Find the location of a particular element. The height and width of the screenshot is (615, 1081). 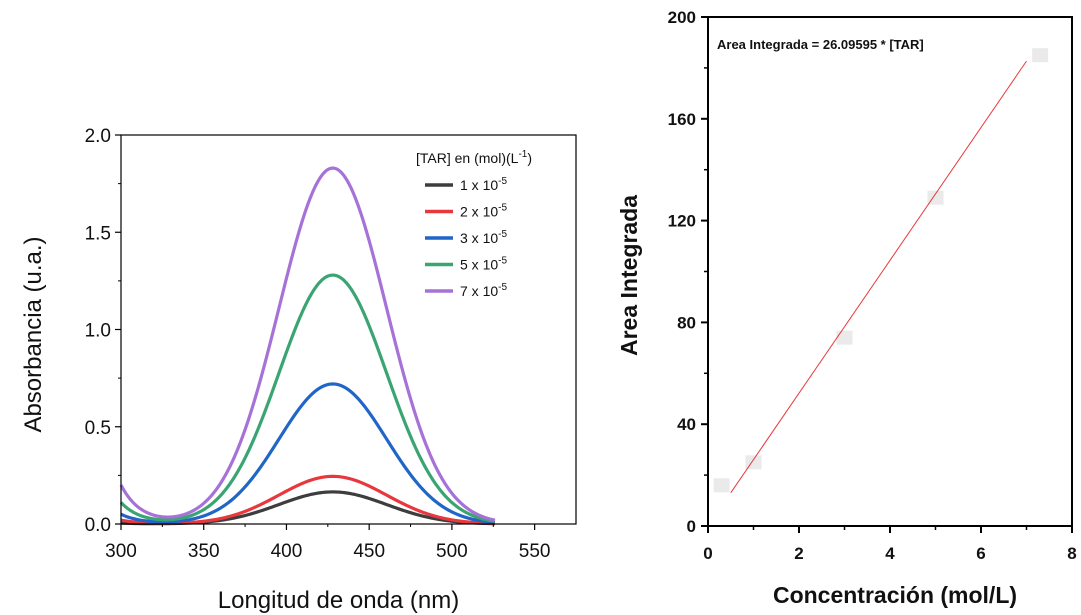

right-y-tick-label: 160 is located at coordinates (682, 119).